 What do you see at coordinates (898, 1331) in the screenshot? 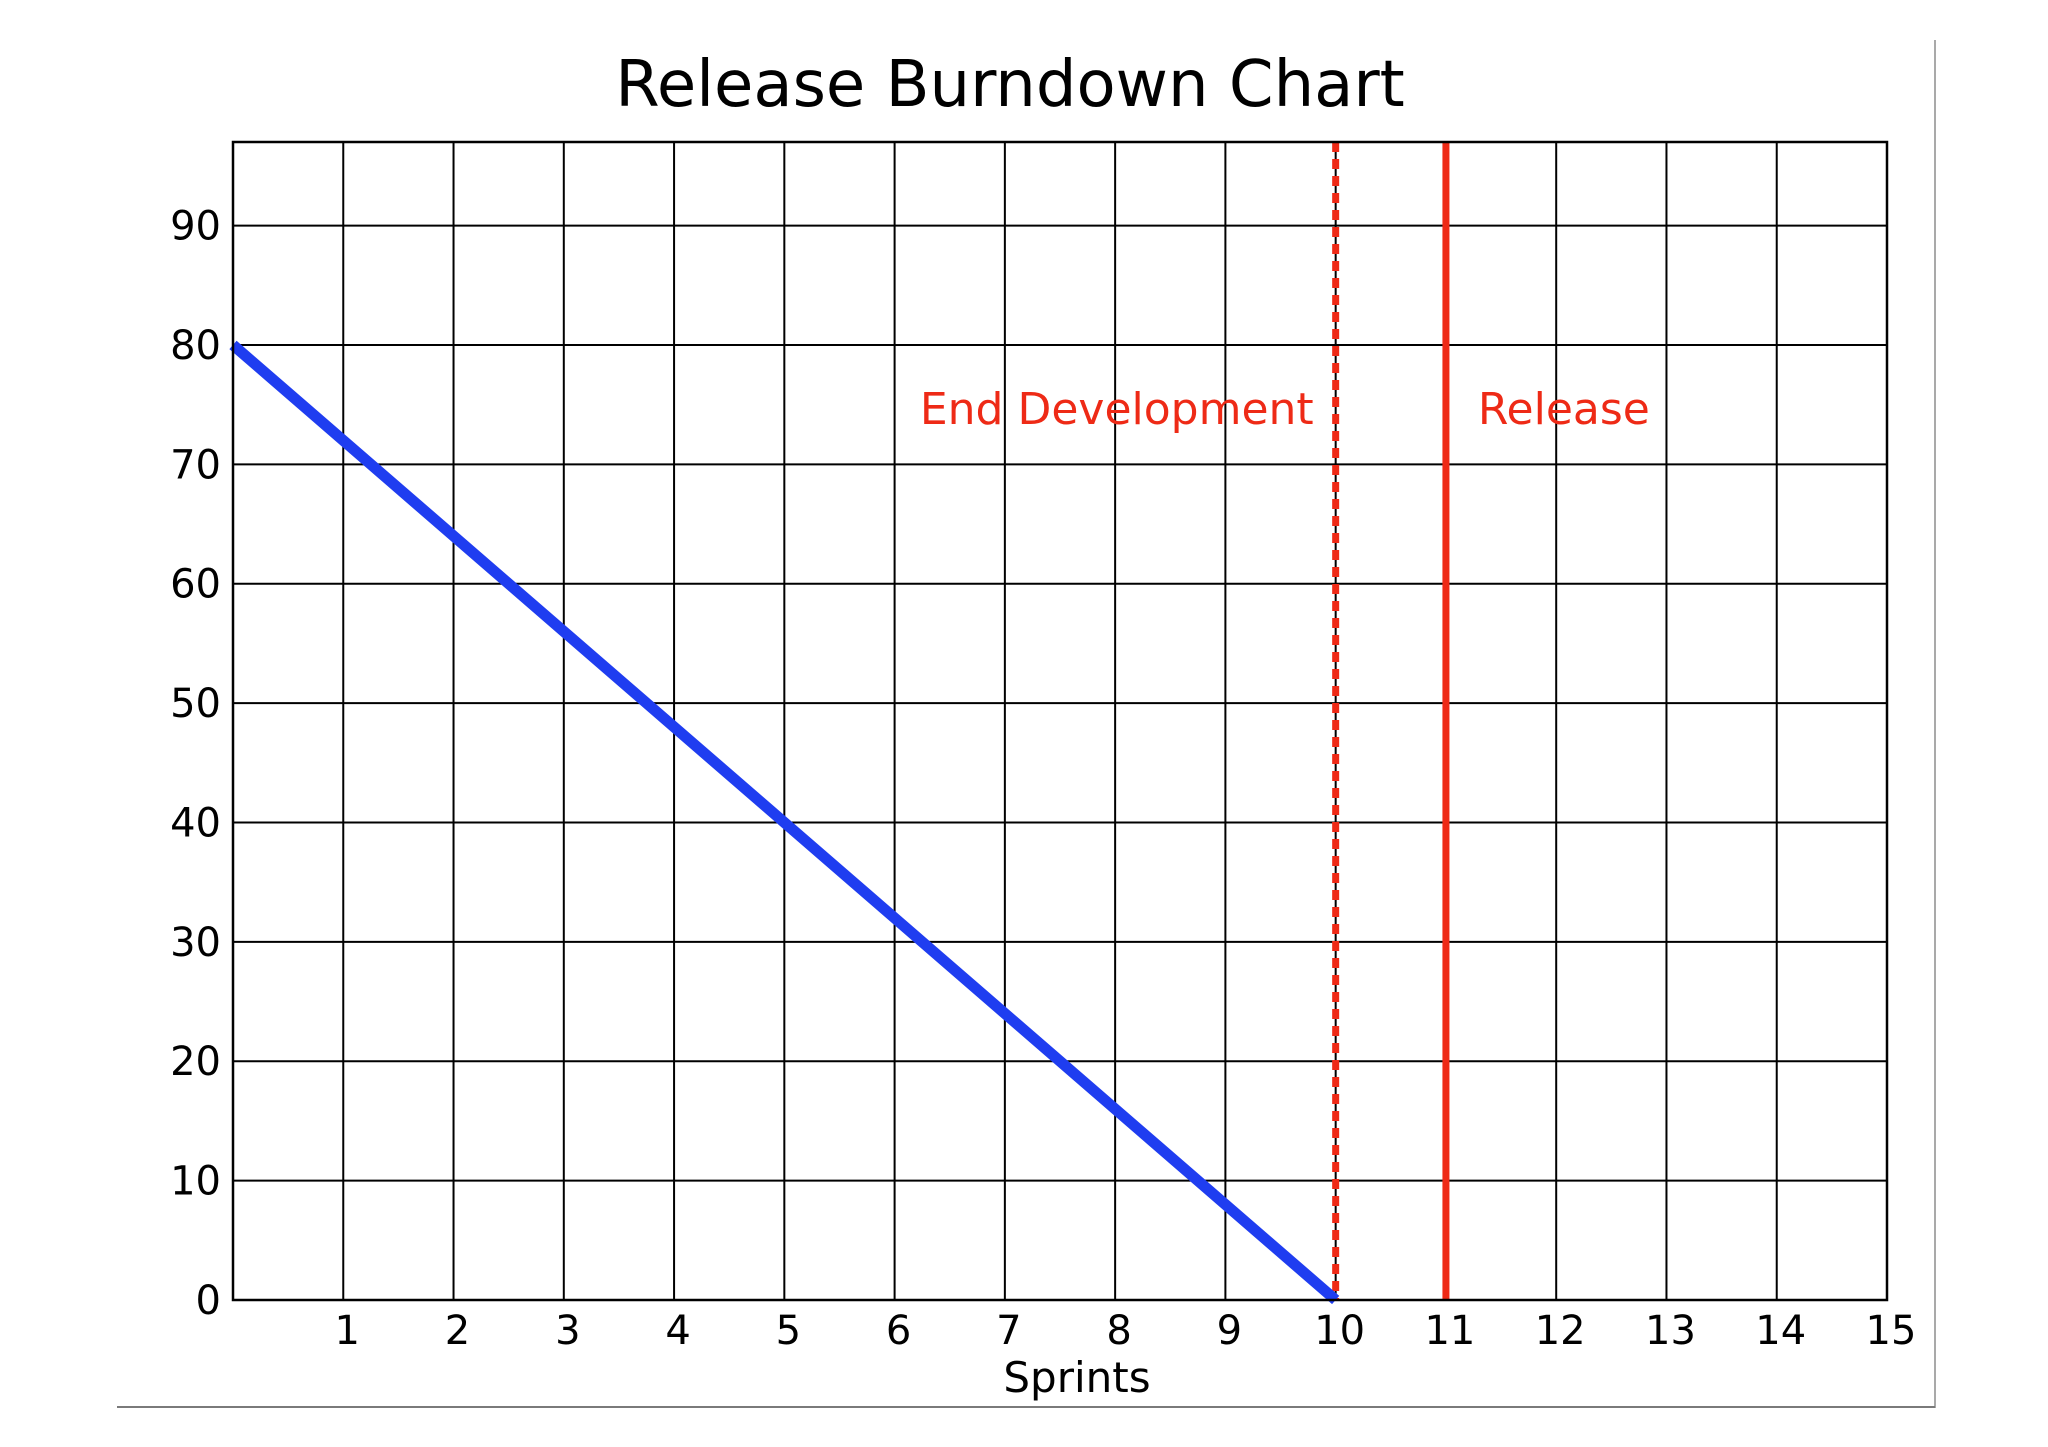
I see `x-tick-label-6: 6` at bounding box center [898, 1331].